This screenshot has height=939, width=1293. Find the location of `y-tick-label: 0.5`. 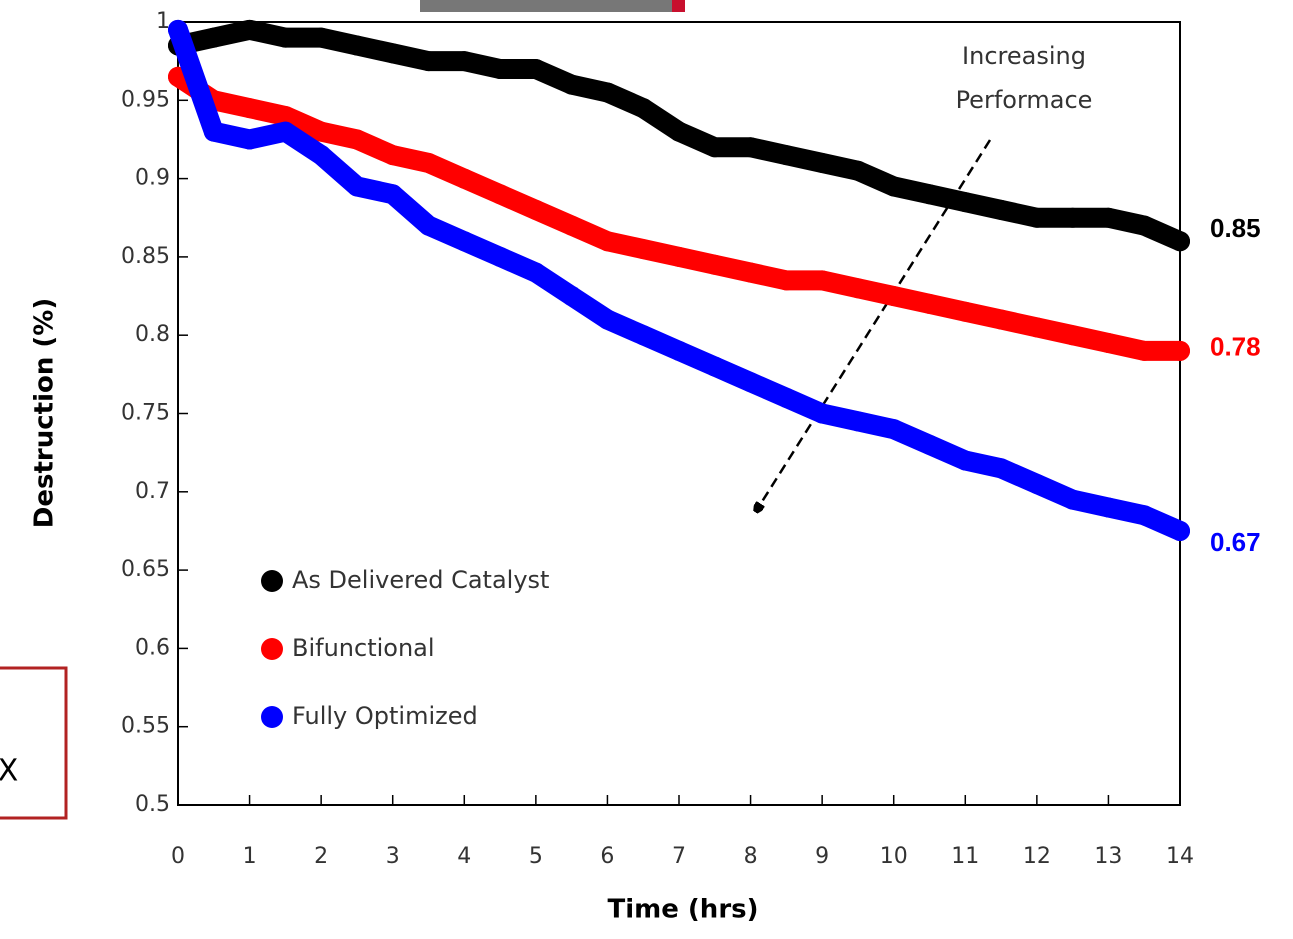

y-tick-label: 0.5 is located at coordinates (152, 804).